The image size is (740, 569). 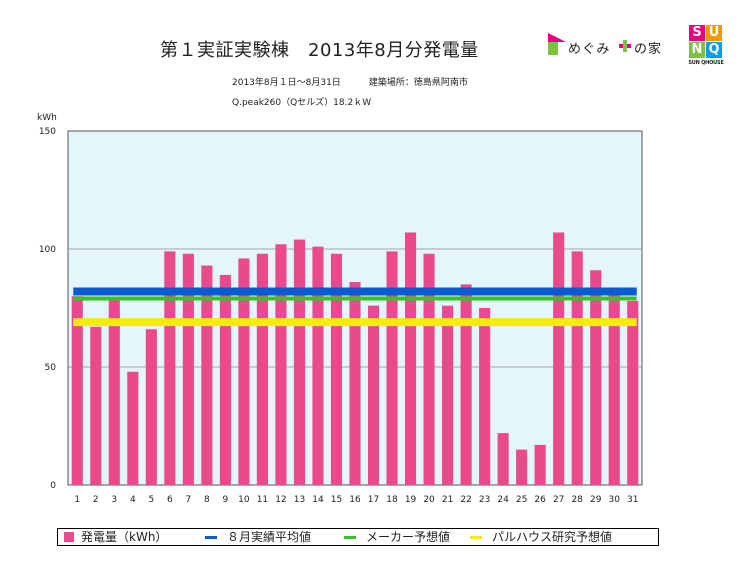 What do you see at coordinates (625, 46) in the screenshot?
I see `plus-icon` at bounding box center [625, 46].